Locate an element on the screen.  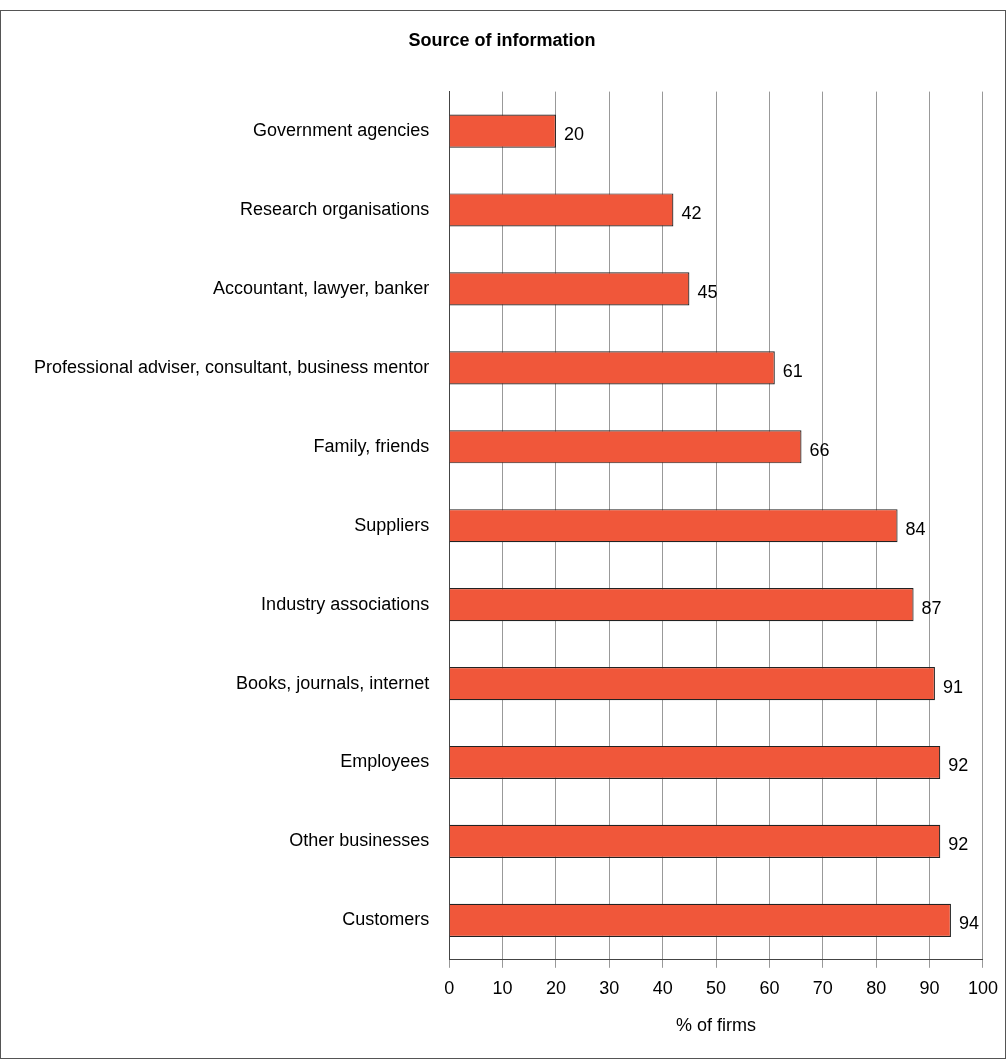
data-label: 61 is located at coordinates (792, 370).